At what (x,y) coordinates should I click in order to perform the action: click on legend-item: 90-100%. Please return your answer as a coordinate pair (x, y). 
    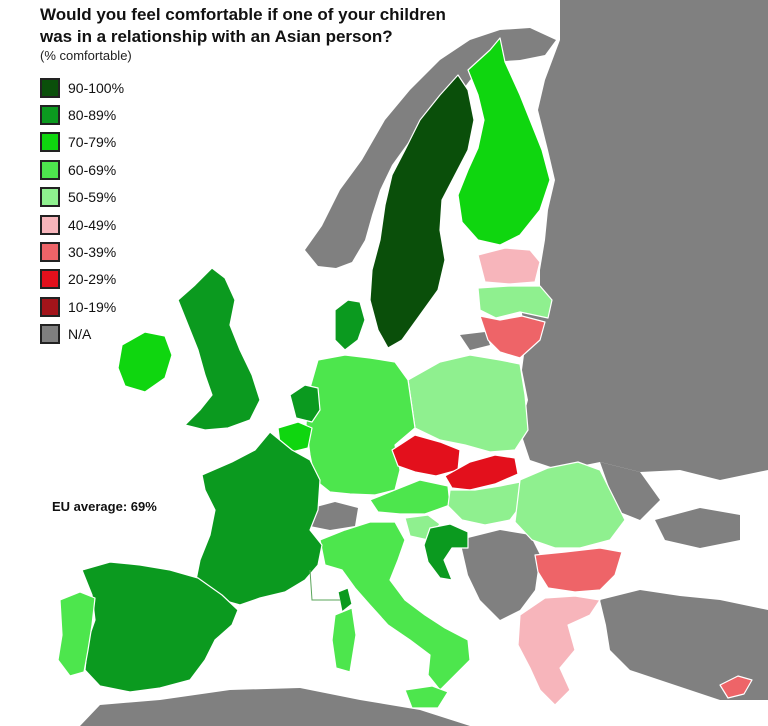
    Looking at the image, I should click on (82, 87).